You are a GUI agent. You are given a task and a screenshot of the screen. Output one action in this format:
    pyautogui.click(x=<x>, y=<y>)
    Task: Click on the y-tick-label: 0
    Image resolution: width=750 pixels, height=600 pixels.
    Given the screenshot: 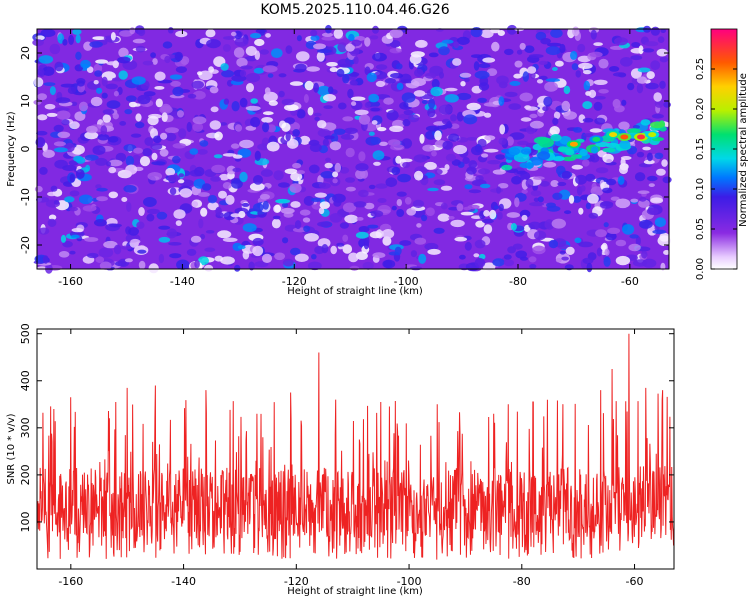 What is the action you would take?
    pyautogui.click(x=25, y=149)
    